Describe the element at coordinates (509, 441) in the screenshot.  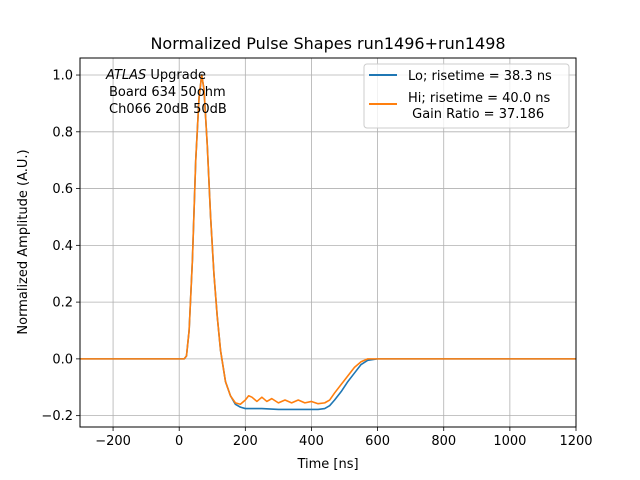
I see `x-tick-label: 1000` at that location.